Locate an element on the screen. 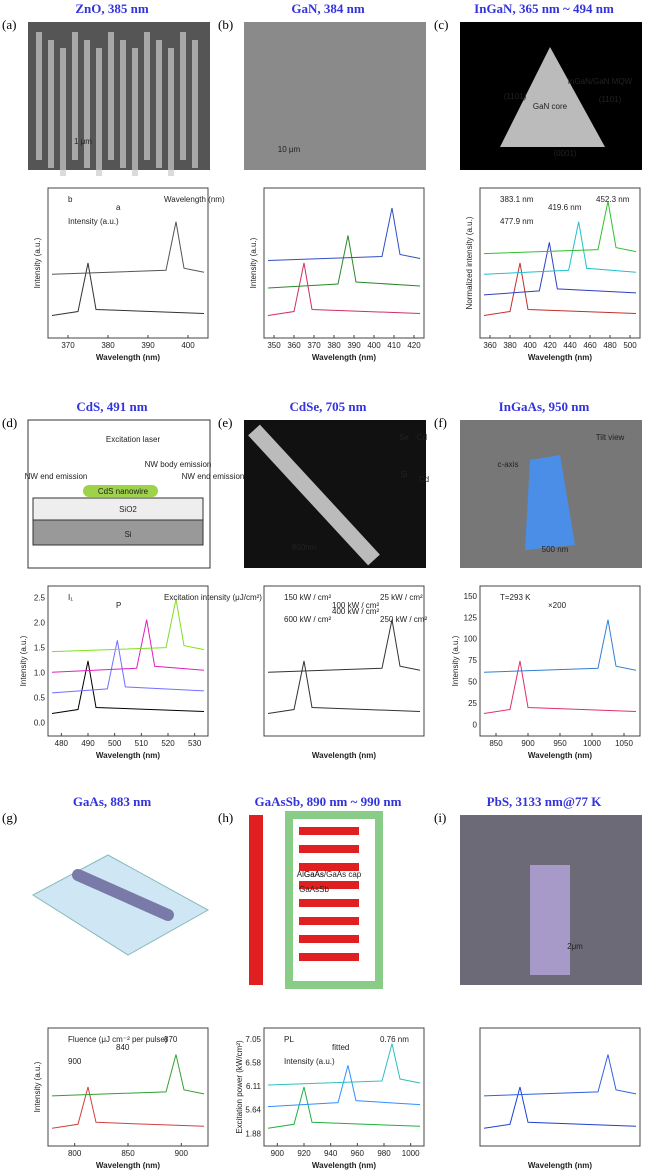 The height and width of the screenshot is (1176, 648). plot-annotation: 840 is located at coordinates (123, 1047).